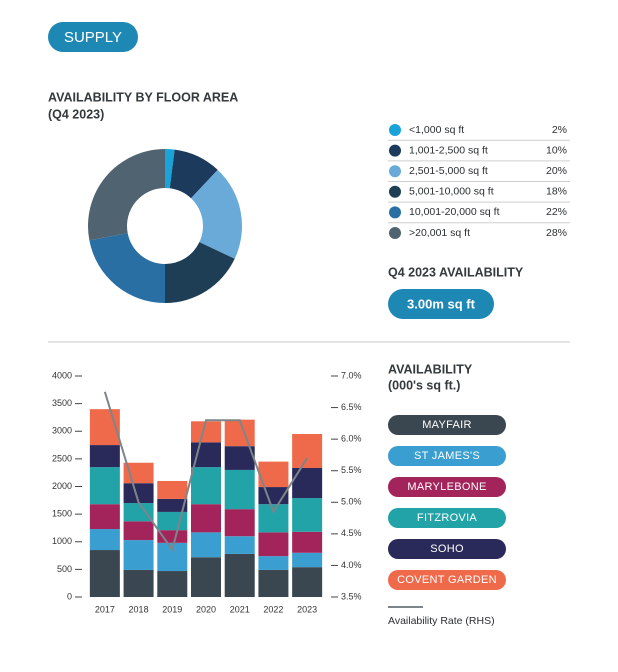 The image size is (618, 672). What do you see at coordinates (62, 514) in the screenshot?
I see `y-tick-label: 1500` at bounding box center [62, 514].